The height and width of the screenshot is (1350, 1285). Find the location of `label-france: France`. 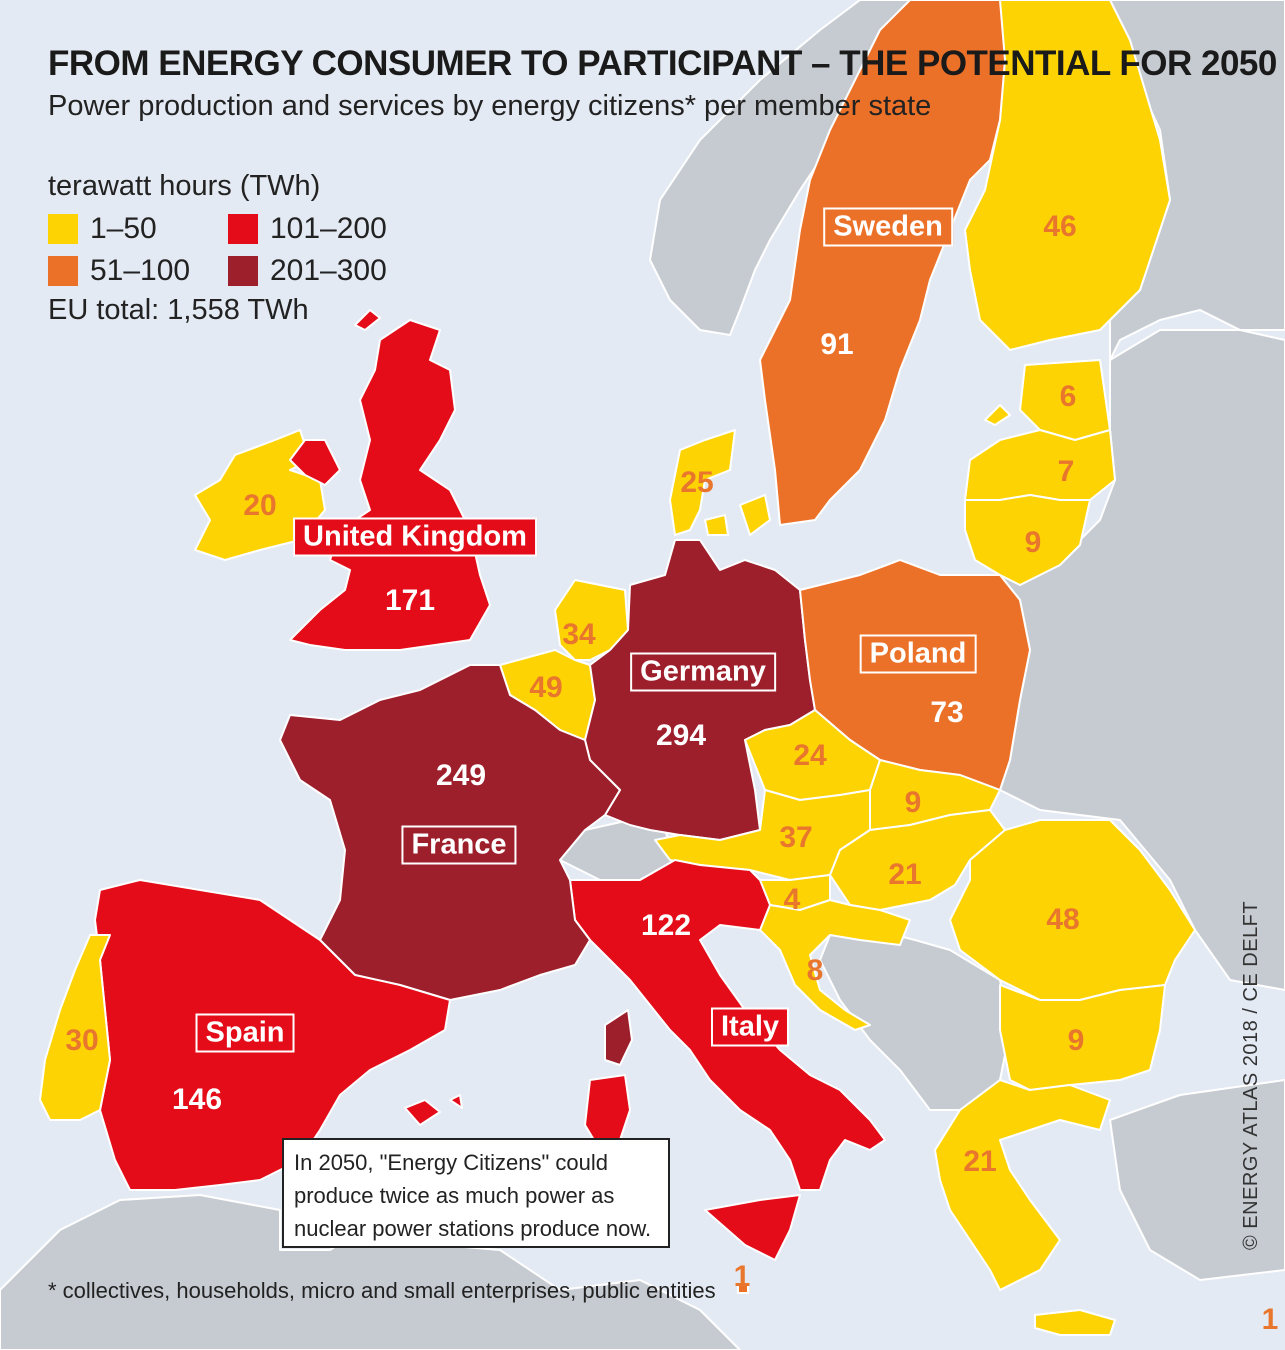

label-france: France is located at coordinates (459, 845).